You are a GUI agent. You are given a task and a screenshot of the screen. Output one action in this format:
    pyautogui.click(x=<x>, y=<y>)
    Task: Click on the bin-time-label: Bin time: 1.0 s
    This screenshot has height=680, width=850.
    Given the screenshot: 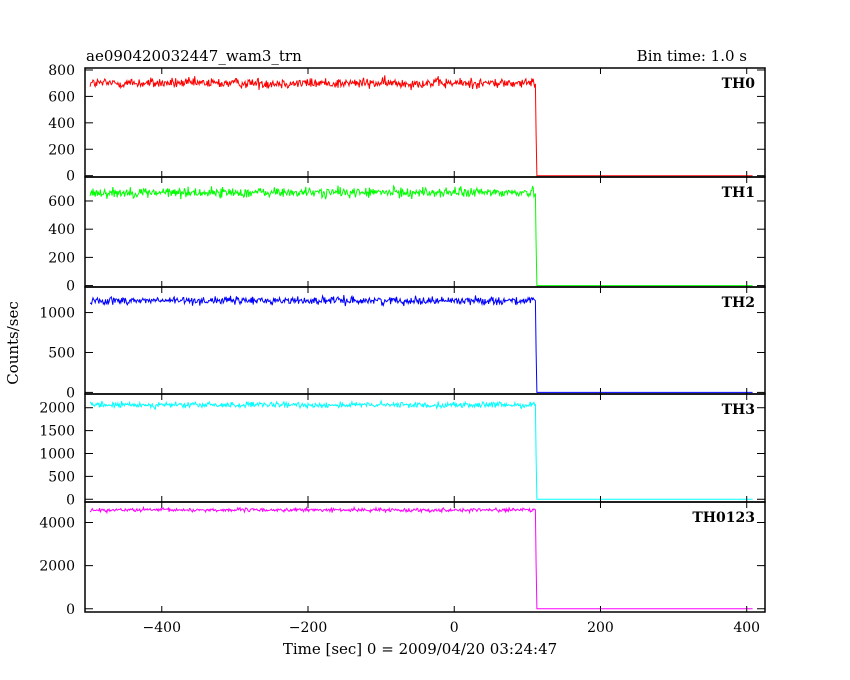 What is the action you would take?
    pyautogui.click(x=692, y=56)
    